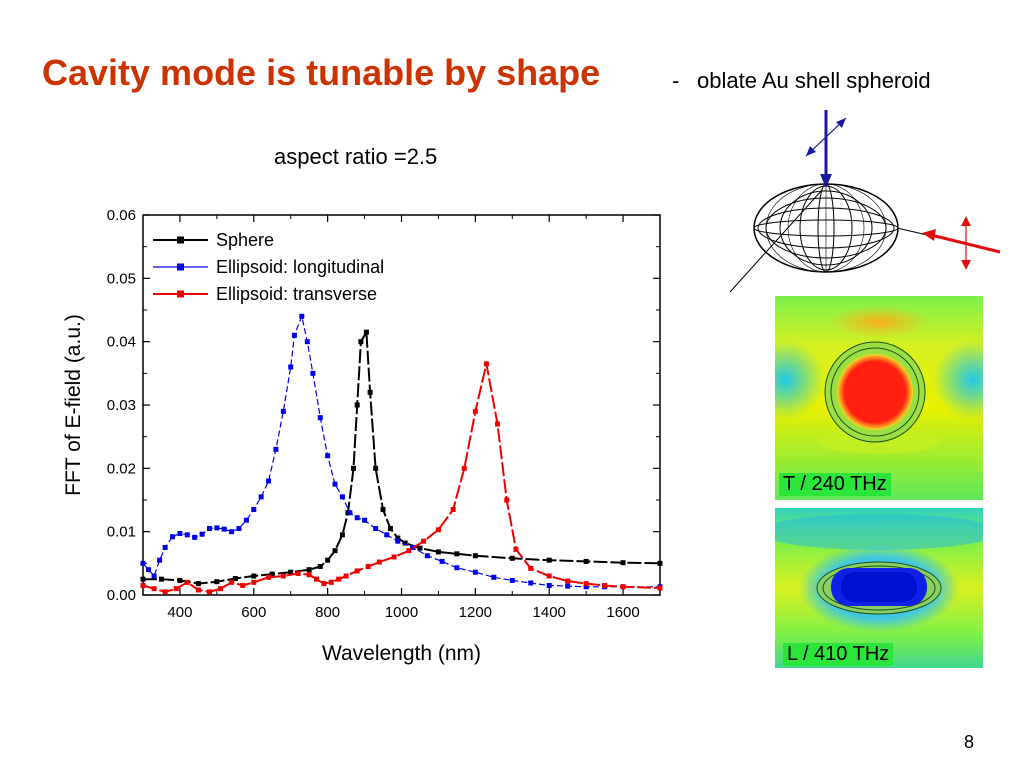 The height and width of the screenshot is (768, 1024). What do you see at coordinates (401, 612) in the screenshot?
I see `x-tick-label: 1000` at bounding box center [401, 612].